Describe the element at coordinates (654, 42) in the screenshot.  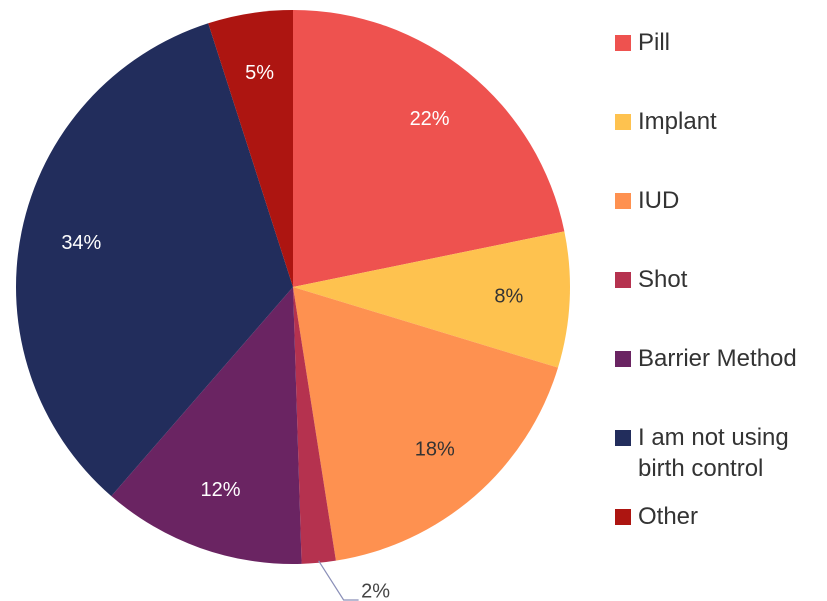
I see `legend-label: Pill` at that location.